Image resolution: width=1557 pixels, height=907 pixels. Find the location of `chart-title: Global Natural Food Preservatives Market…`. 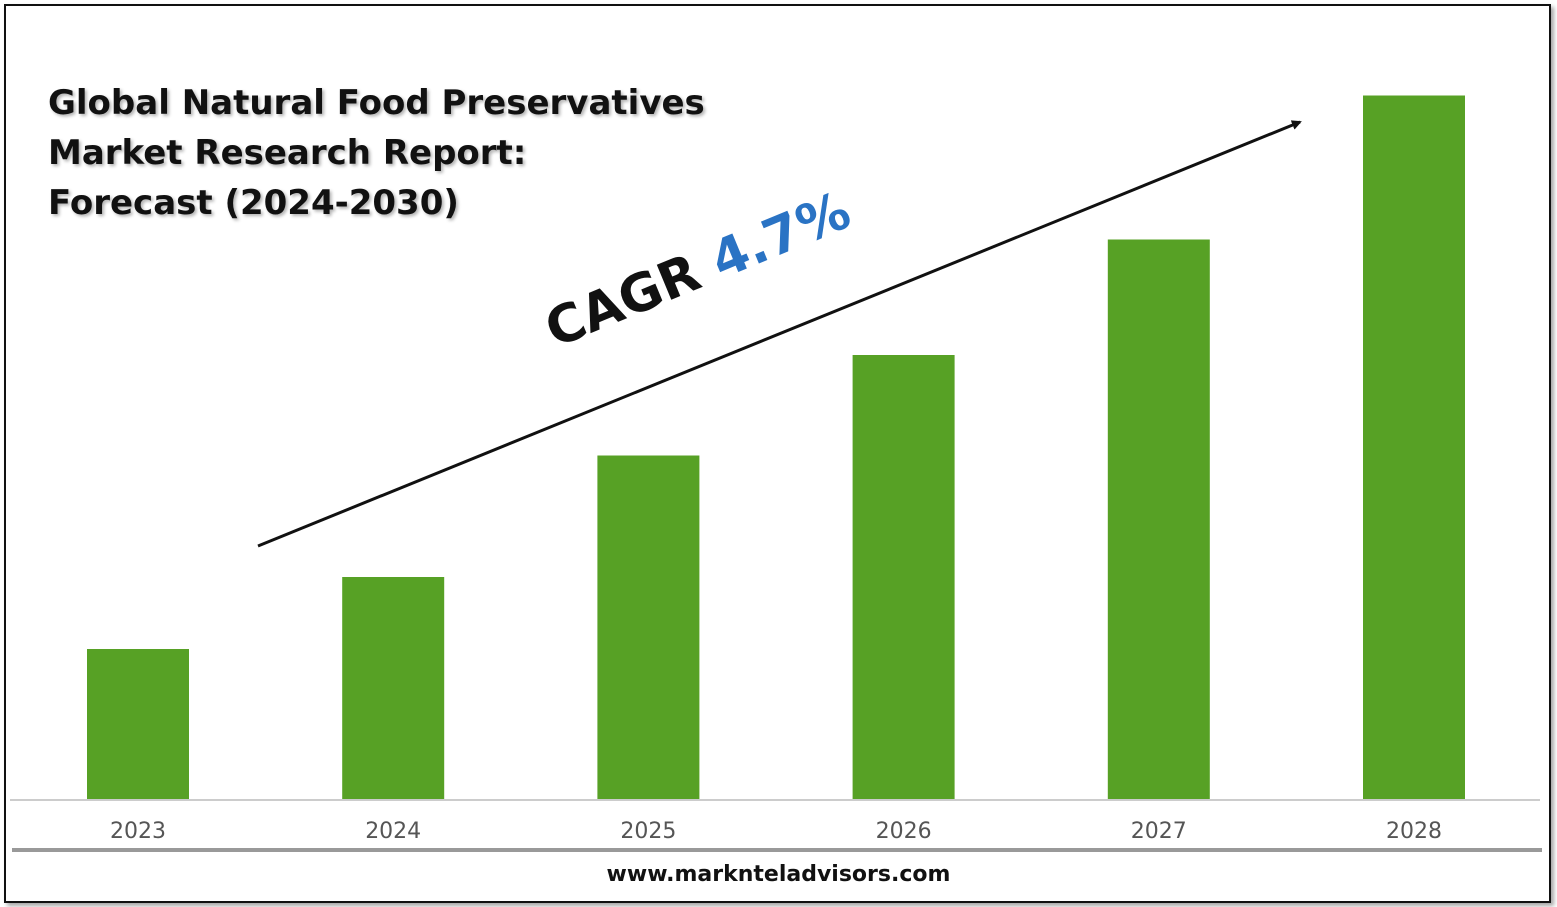

chart-title: Global Natural Food Preservatives Market… is located at coordinates (408, 153).